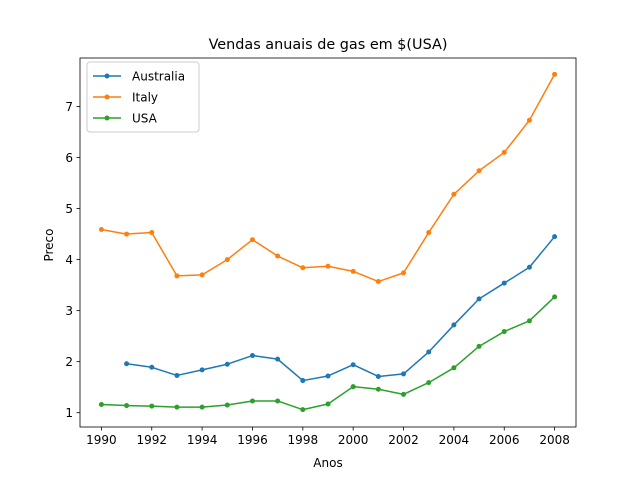 Image resolution: width=640 pixels, height=480 pixels. Describe the element at coordinates (69, 311) in the screenshot. I see `y-tick-label: 3` at that location.